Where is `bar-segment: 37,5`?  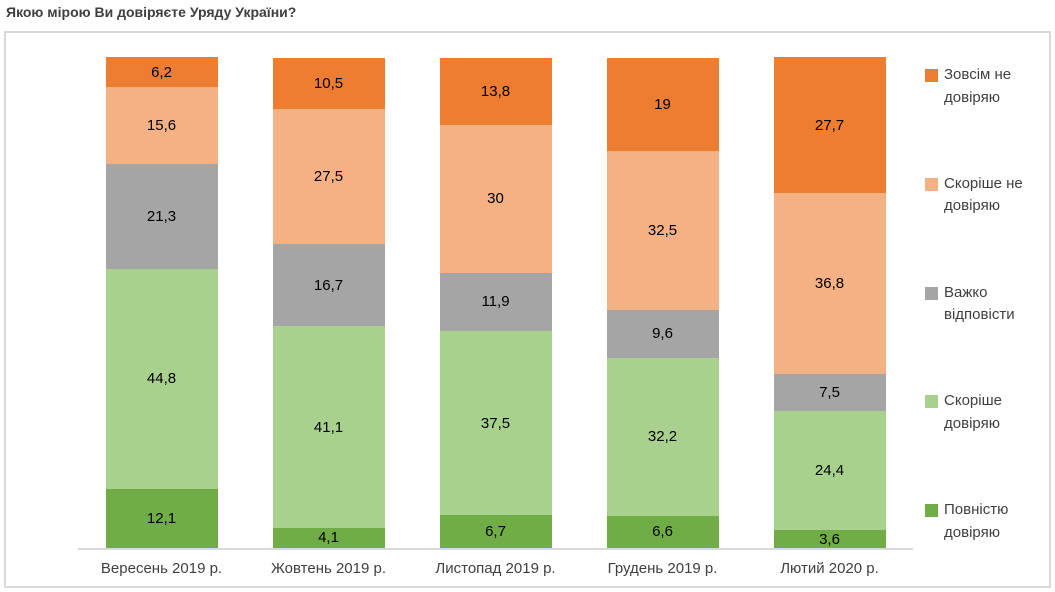 bar-segment: 37,5 is located at coordinates (495, 423).